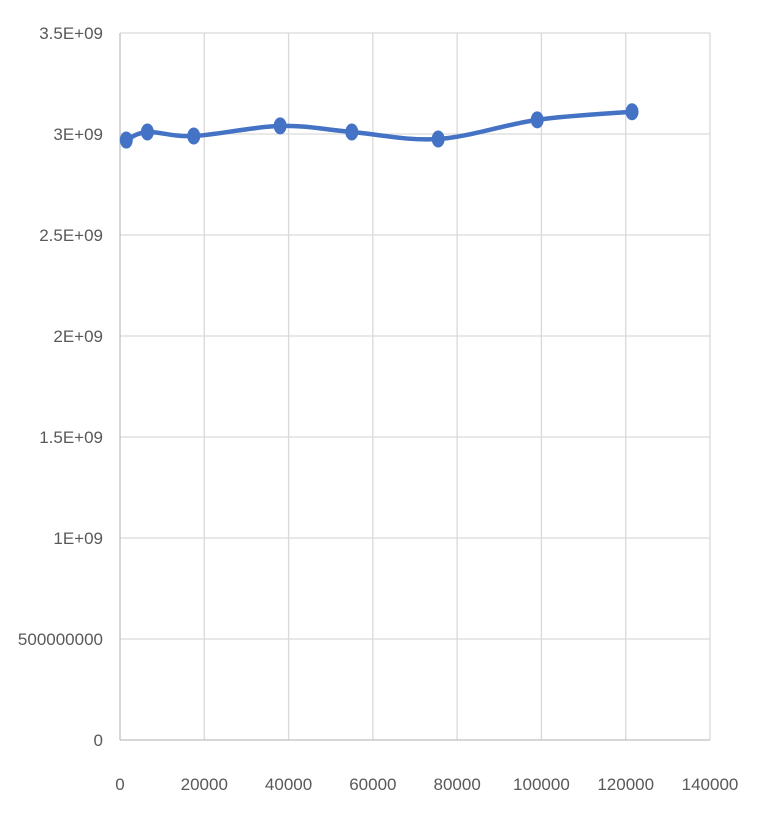  I want to click on x-tick-label: 20000, so click(204, 784).